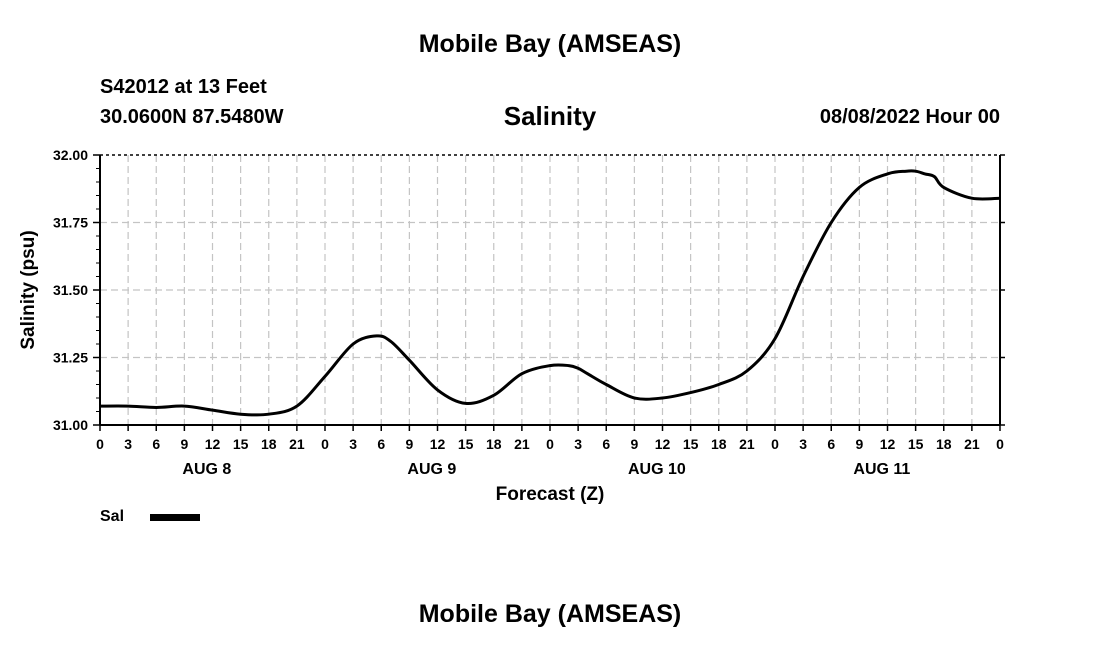 This screenshot has height=650, width=1100. Describe the element at coordinates (909, 117) in the screenshot. I see `forecast-issue-time: 08/08/2022 Hour 00` at that location.